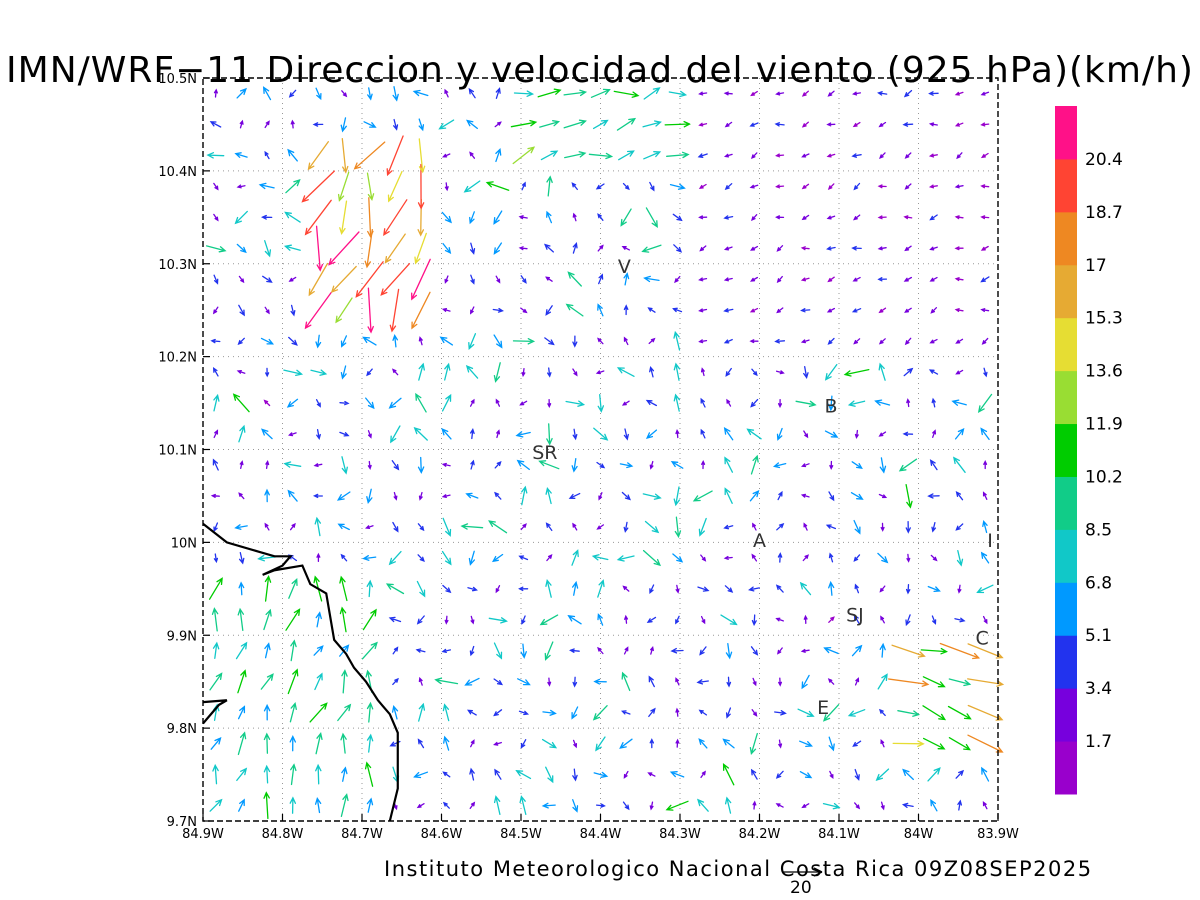 The height and width of the screenshot is (900, 1200). Describe the element at coordinates (1096, 266) in the screenshot. I see `colorbar-label: 17` at that location.